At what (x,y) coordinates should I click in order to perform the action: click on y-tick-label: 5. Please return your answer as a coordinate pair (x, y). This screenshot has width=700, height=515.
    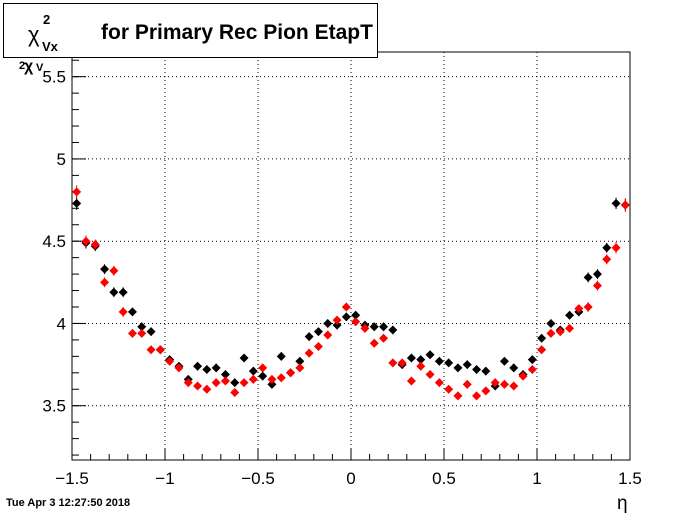
    Looking at the image, I should click on (61, 159).